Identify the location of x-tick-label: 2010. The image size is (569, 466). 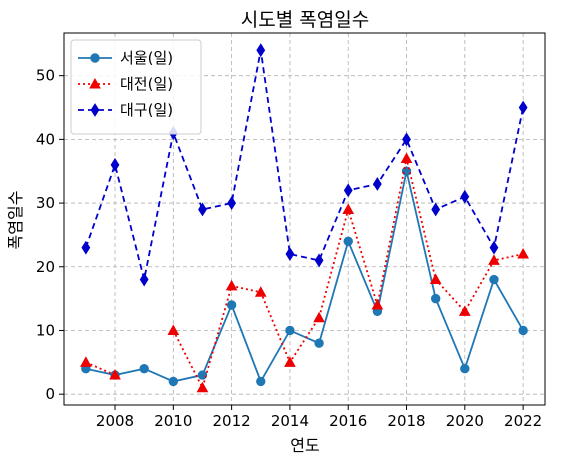
(173, 421).